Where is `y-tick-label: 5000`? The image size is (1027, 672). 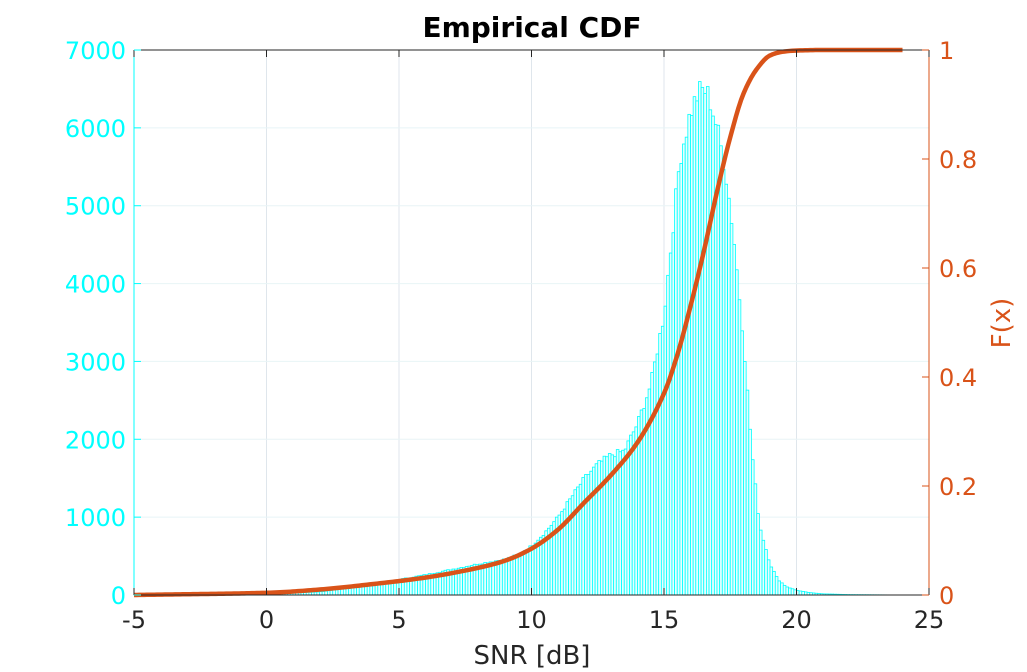 y-tick-label: 5000 is located at coordinates (95, 207).